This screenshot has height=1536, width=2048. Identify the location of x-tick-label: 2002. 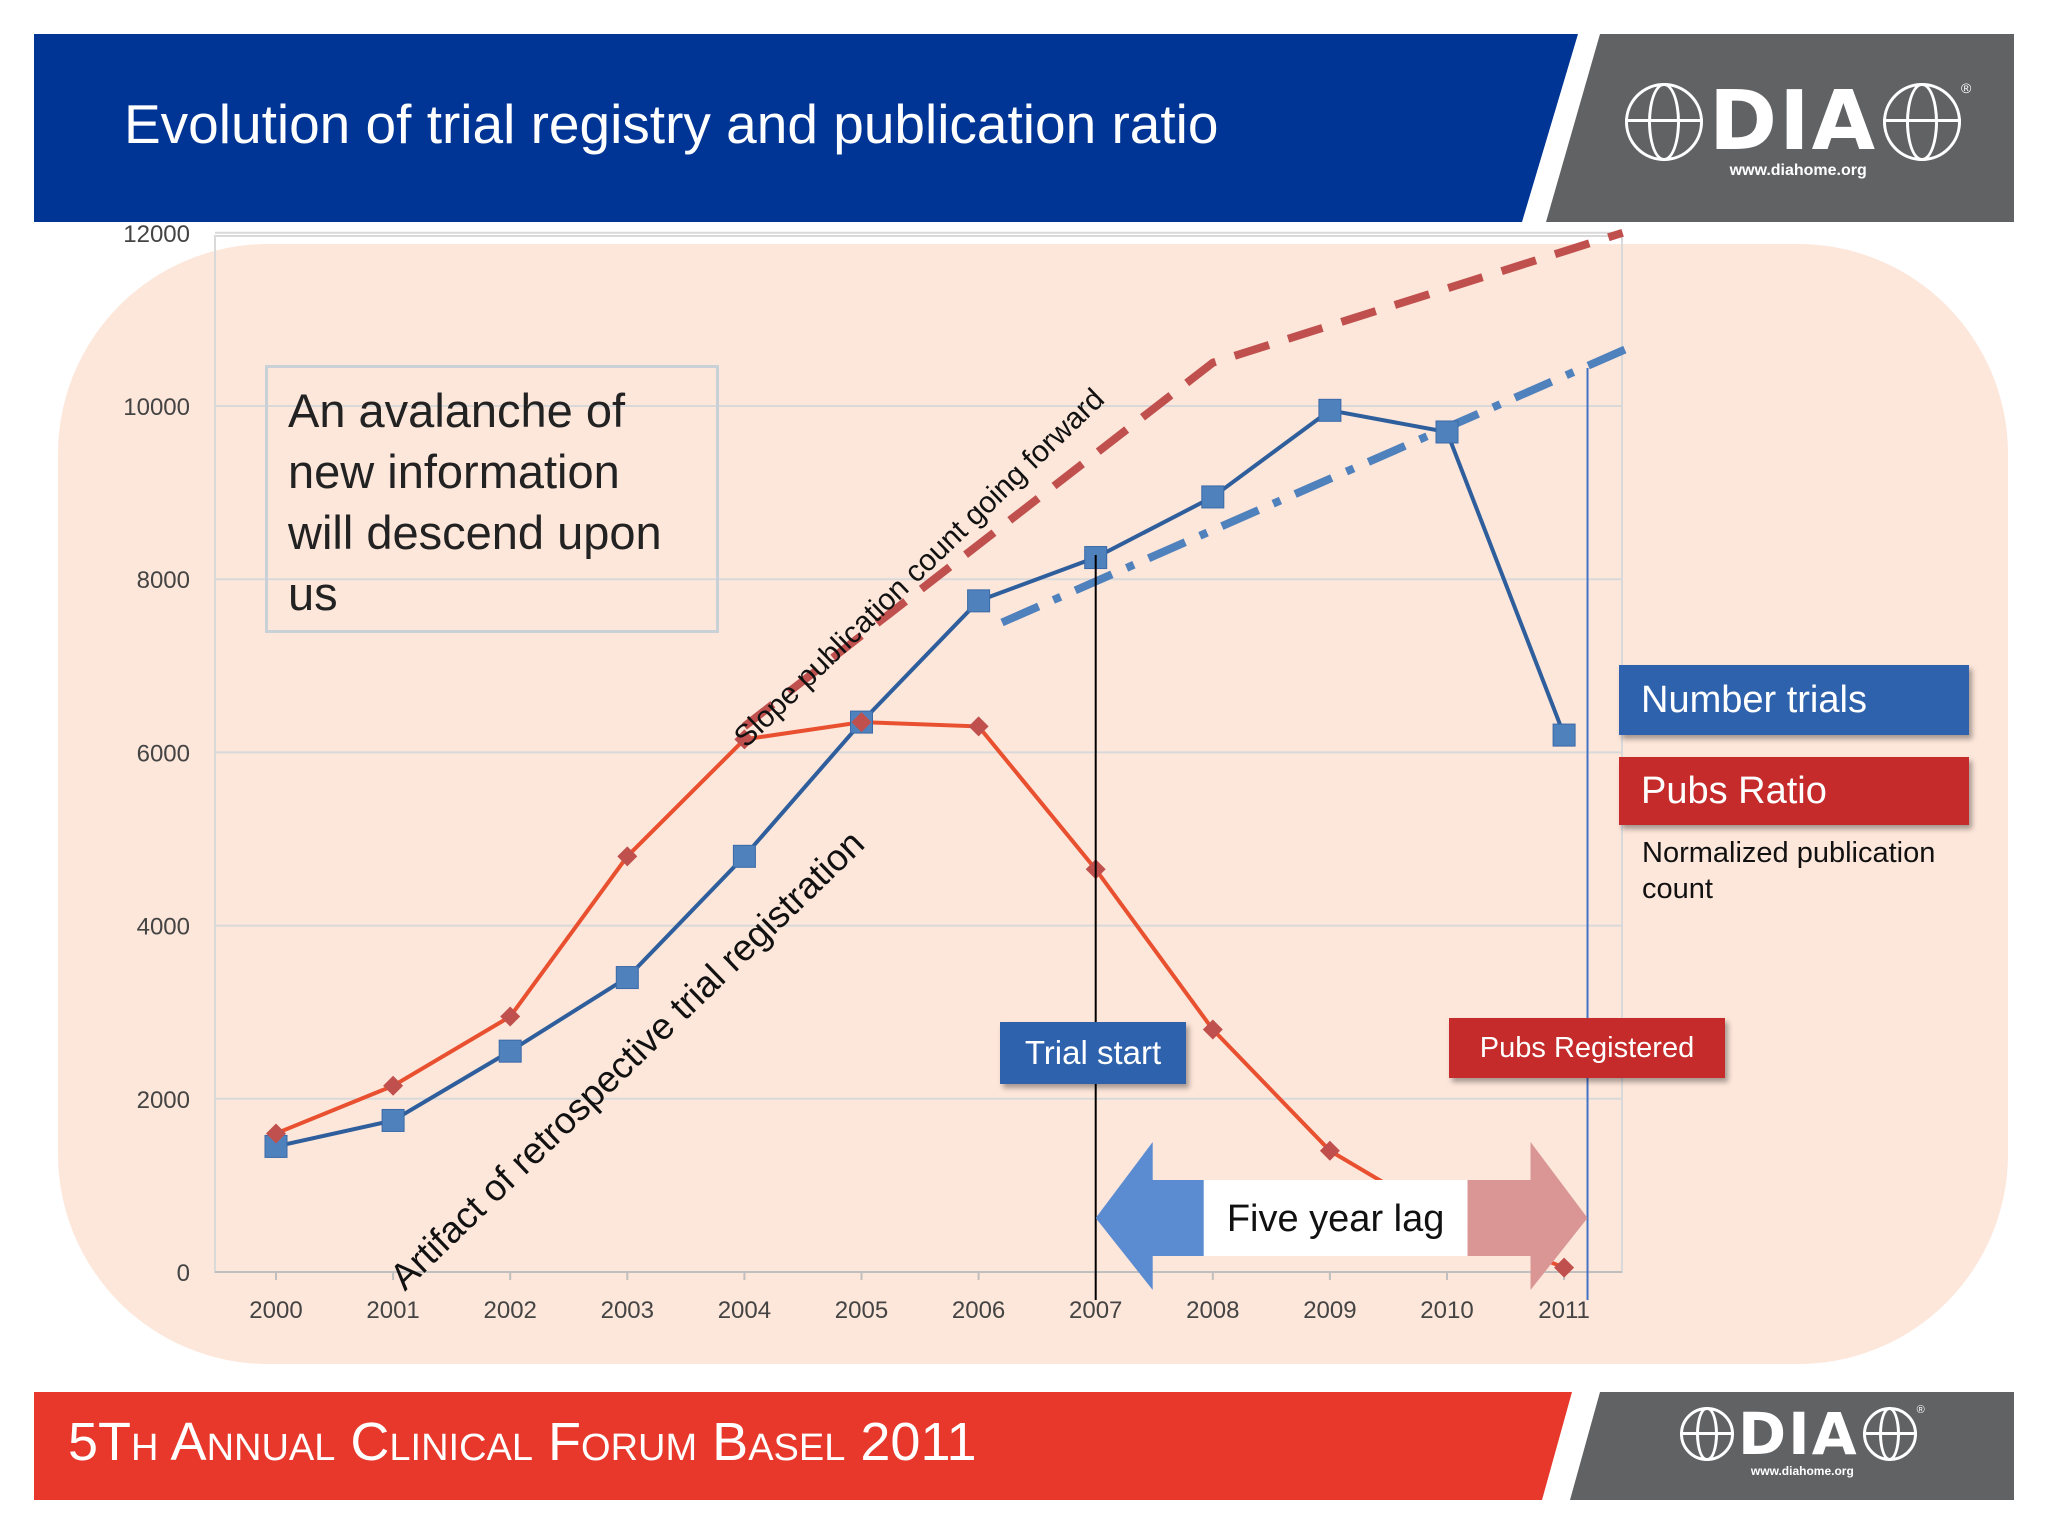
(510, 1310).